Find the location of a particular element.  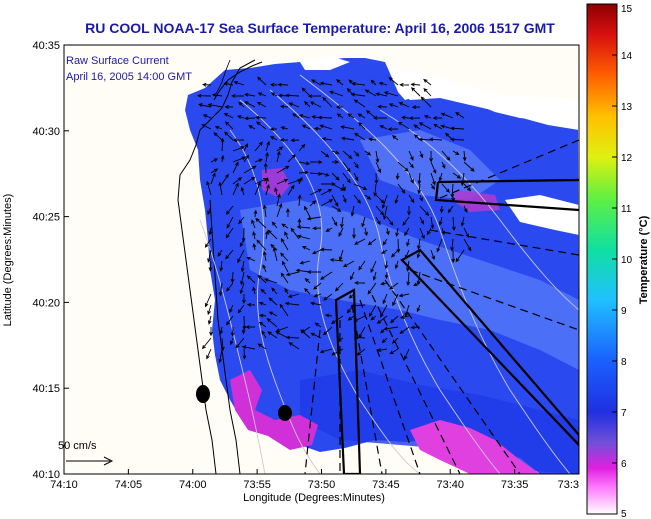

current-date-label: April 16, 2005 14:00 GMT is located at coordinates (129, 77).